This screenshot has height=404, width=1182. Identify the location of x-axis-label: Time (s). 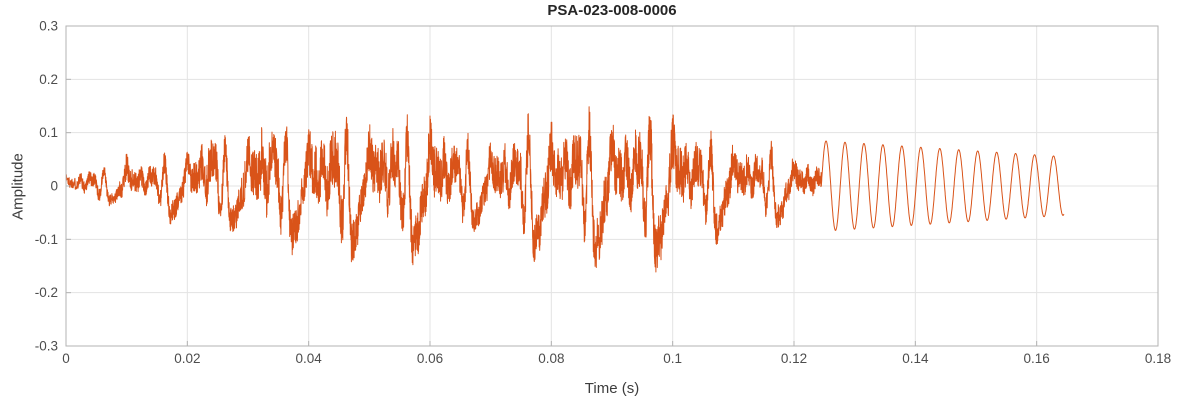
(612, 388).